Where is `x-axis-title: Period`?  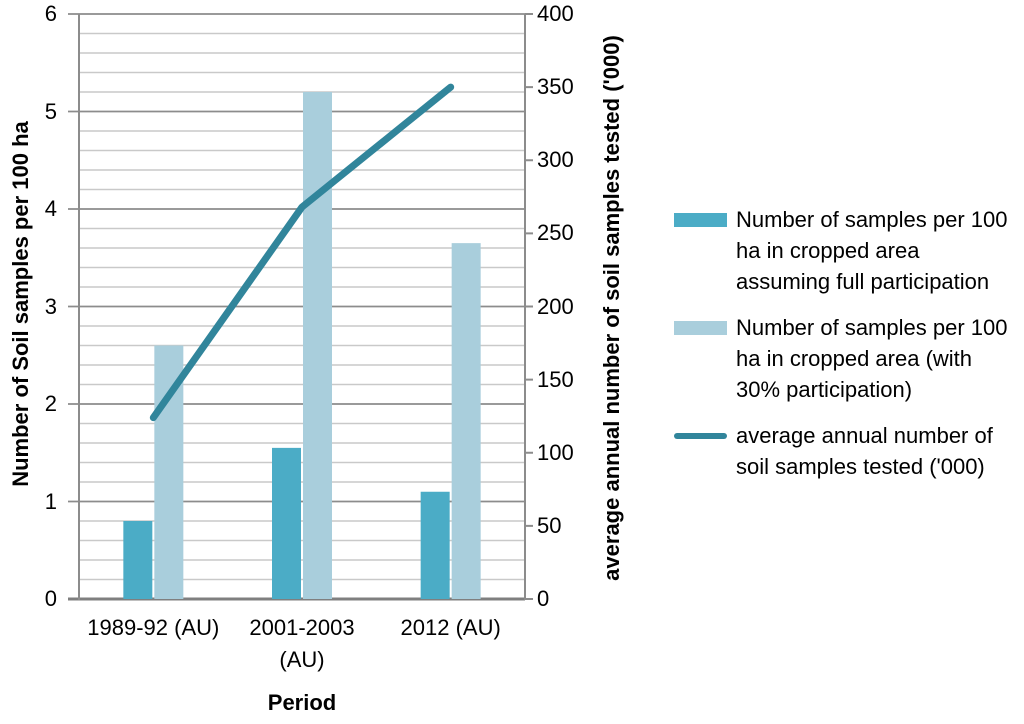 x-axis-title: Period is located at coordinates (302, 702).